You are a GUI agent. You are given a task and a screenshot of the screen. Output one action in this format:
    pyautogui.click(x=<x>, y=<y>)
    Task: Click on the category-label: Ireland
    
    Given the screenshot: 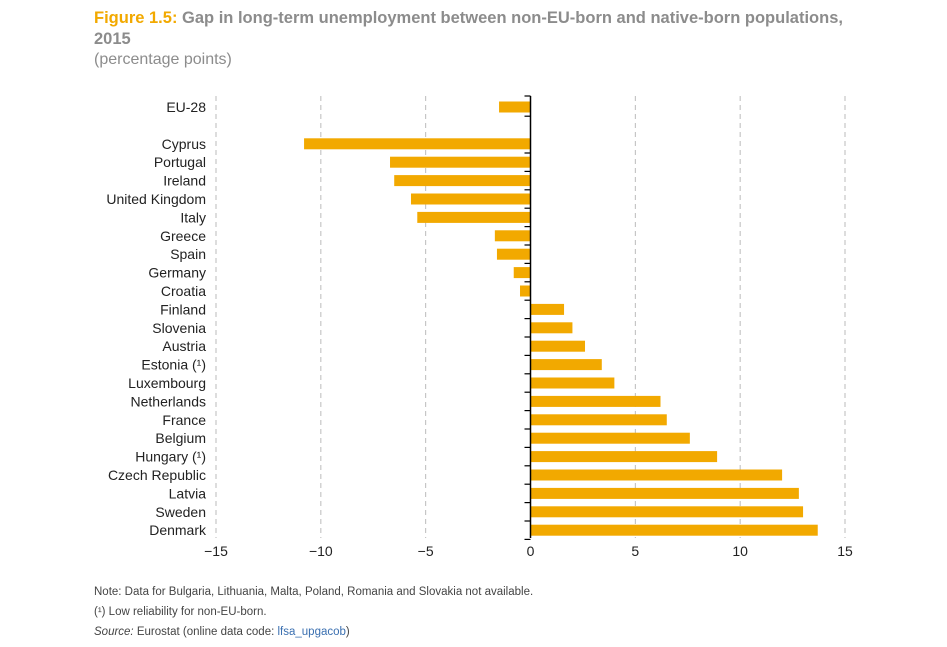 What is the action you would take?
    pyautogui.click(x=184, y=181)
    